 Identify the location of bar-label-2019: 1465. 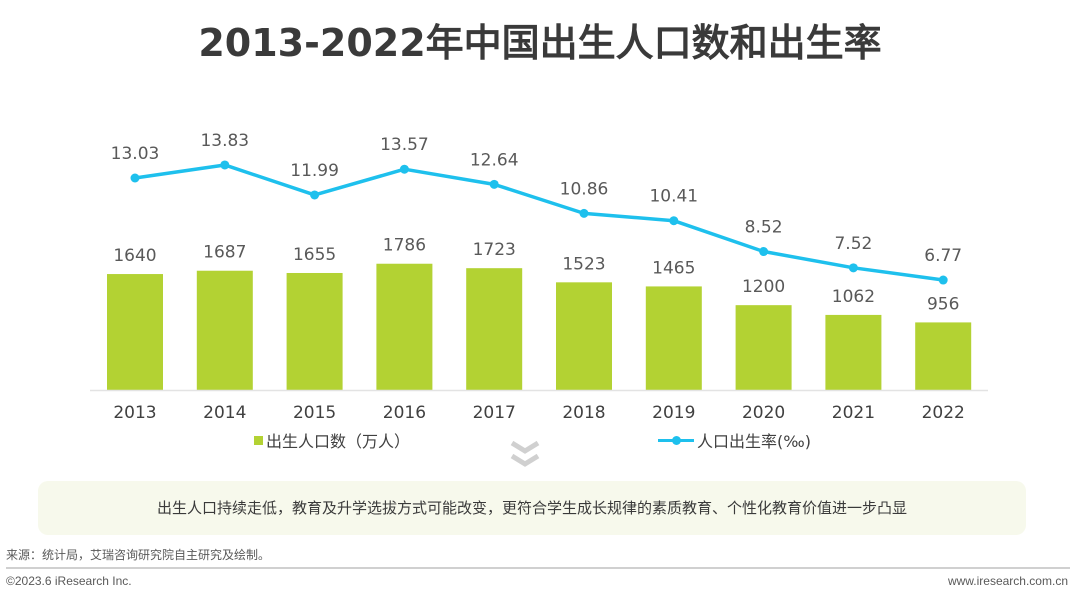
(673, 268).